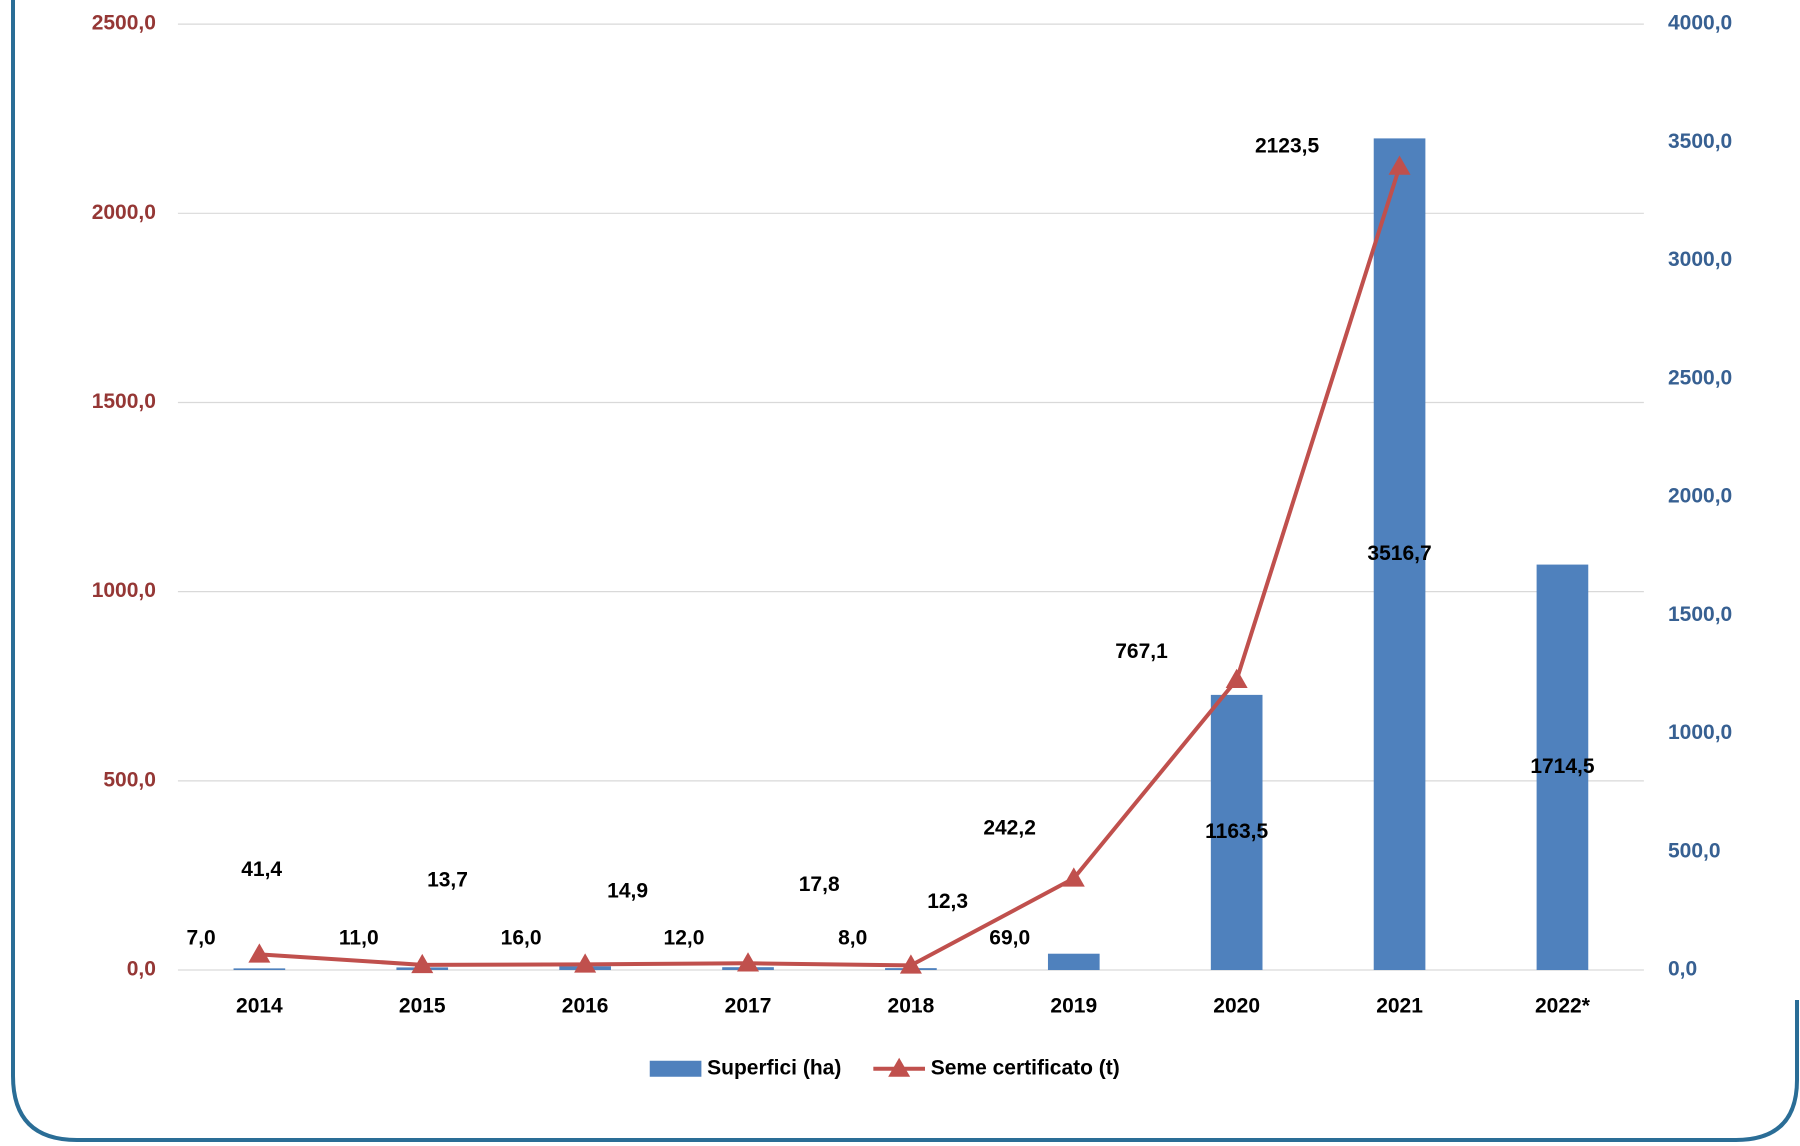 This screenshot has width=1800, height=1146. Describe the element at coordinates (1700, 496) in the screenshot. I see `y2-tick-label: 2000,0` at that location.